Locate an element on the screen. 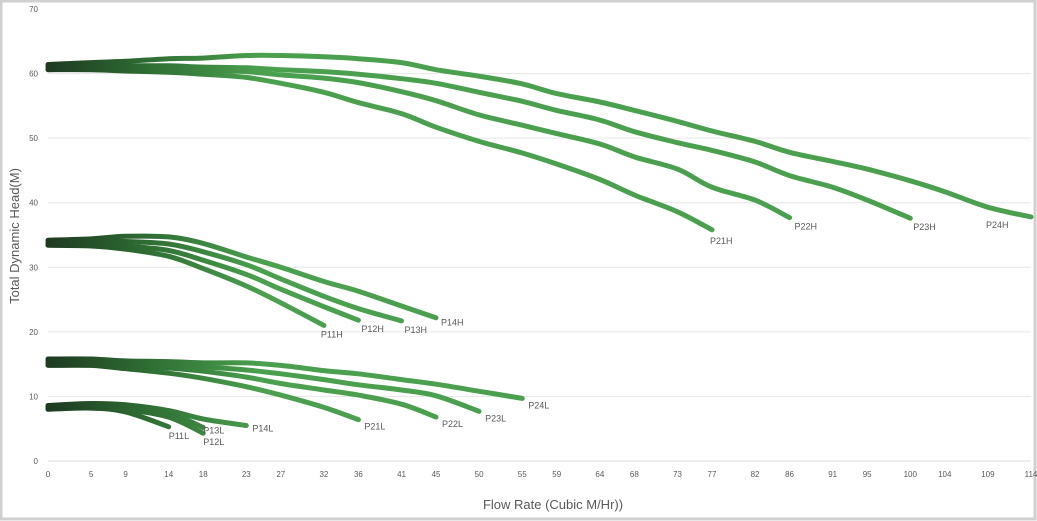 The height and width of the screenshot is (521, 1037). series-label-p14h: P14H is located at coordinates (452, 323).